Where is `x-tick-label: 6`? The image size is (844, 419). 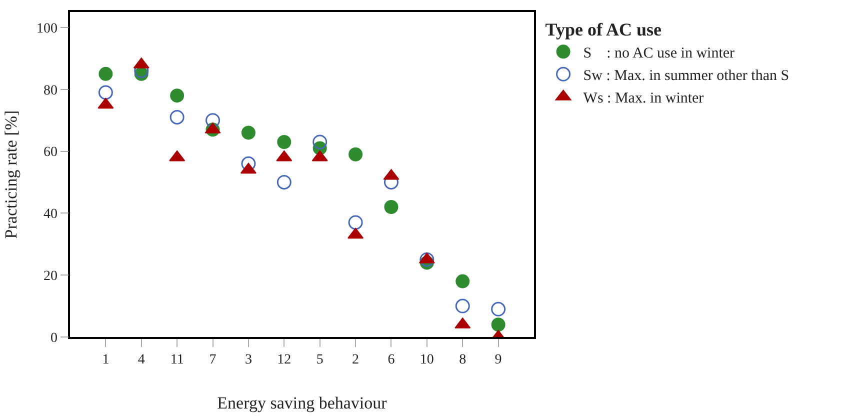 x-tick-label: 6 is located at coordinates (391, 360).